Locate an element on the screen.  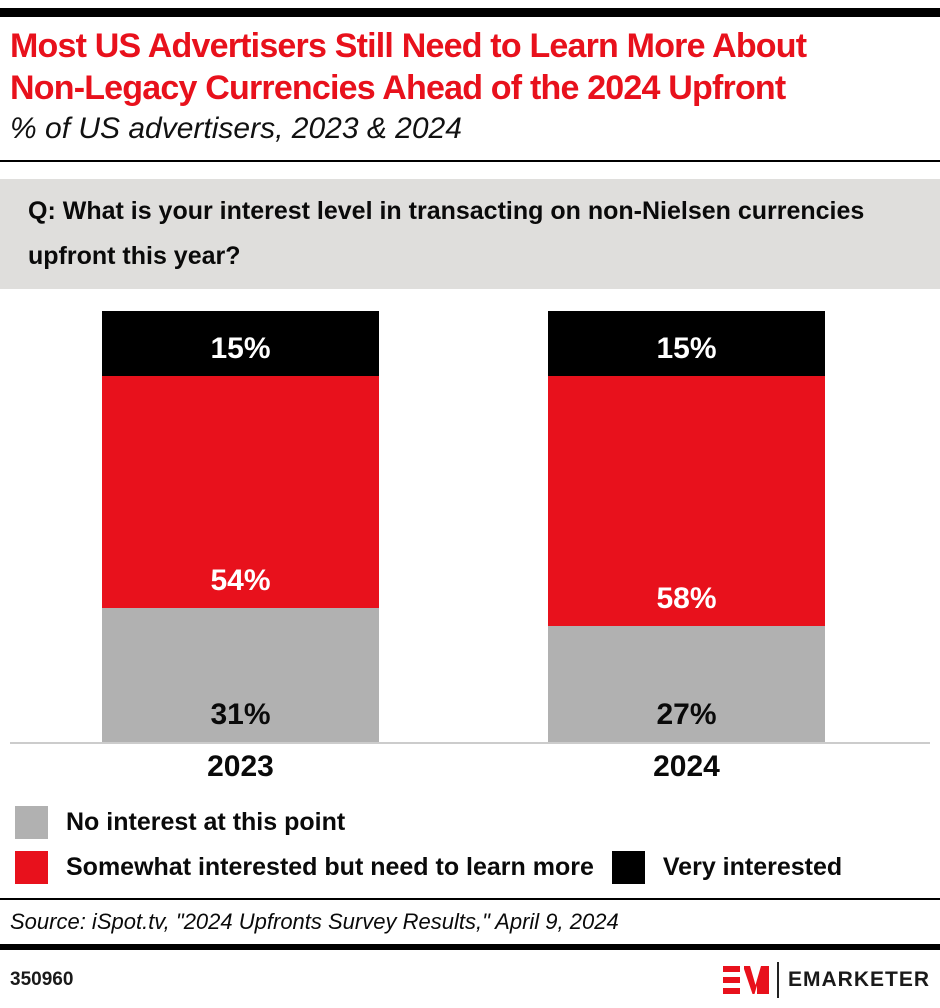
chart-id: 350960 is located at coordinates (42, 979).